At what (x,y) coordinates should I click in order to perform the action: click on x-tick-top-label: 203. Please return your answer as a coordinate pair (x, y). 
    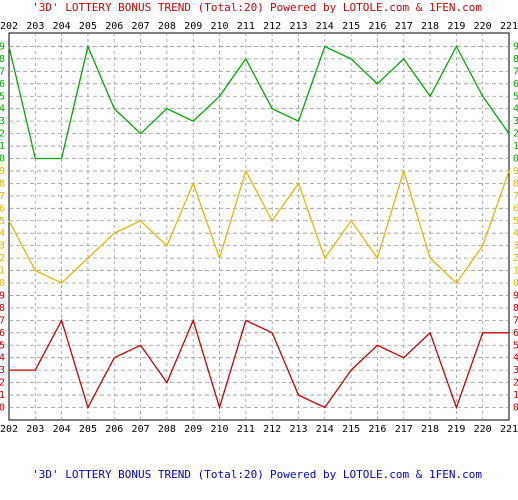
    Looking at the image, I should click on (35, 26).